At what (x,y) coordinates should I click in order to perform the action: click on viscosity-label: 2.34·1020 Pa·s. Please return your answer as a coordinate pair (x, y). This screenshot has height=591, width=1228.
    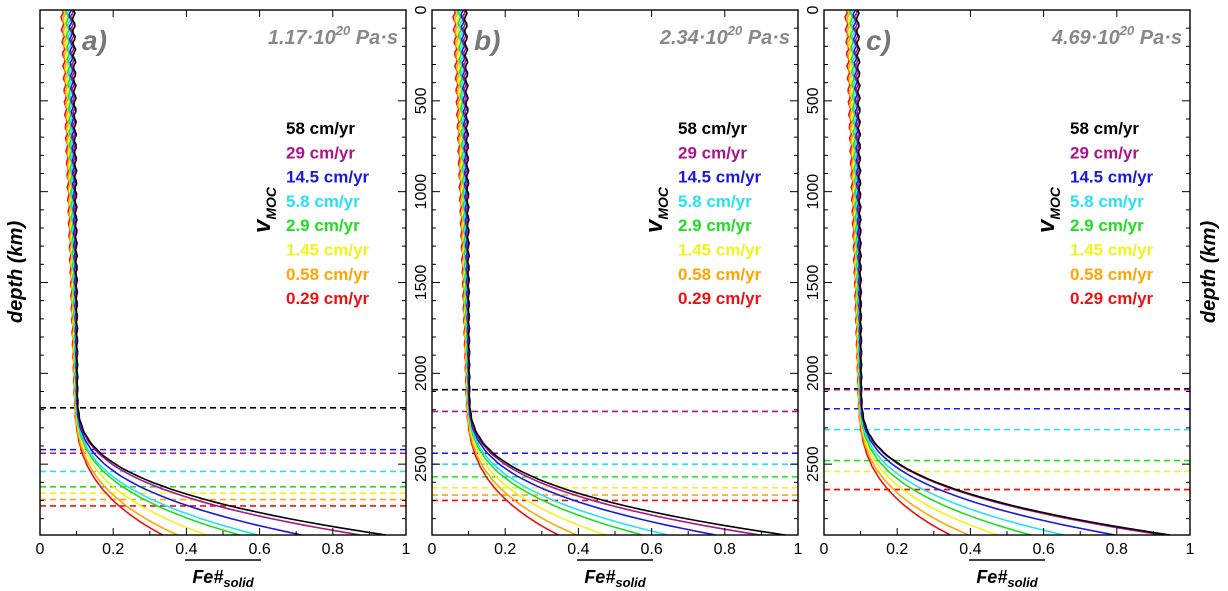
    Looking at the image, I should click on (724, 36).